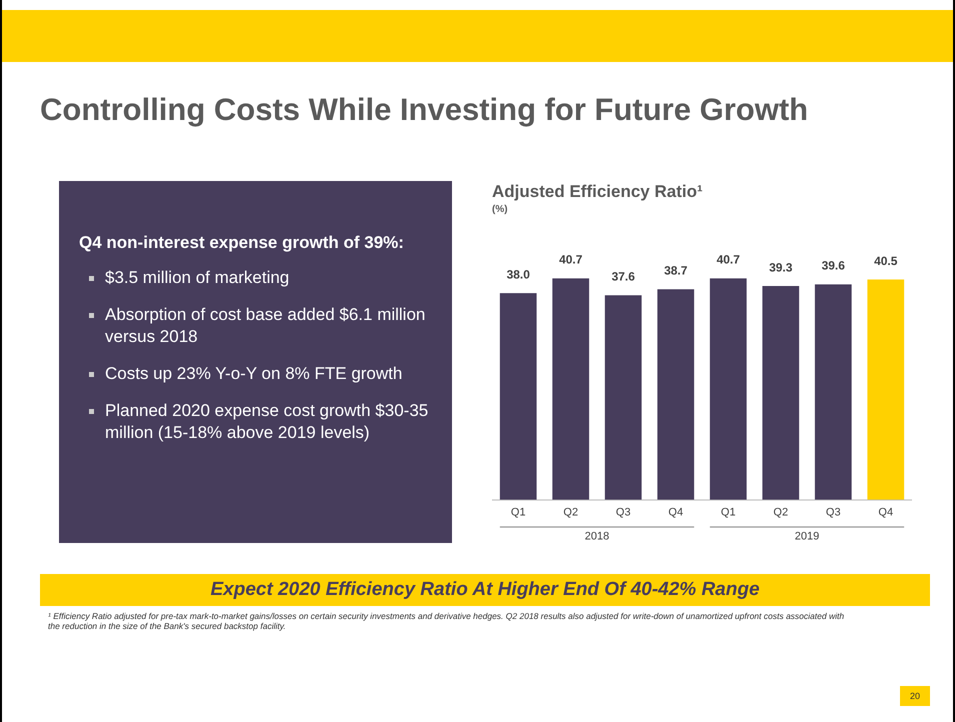 The width and height of the screenshot is (955, 722). What do you see at coordinates (500, 209) in the screenshot?
I see `chart-subtitle: (%)` at bounding box center [500, 209].